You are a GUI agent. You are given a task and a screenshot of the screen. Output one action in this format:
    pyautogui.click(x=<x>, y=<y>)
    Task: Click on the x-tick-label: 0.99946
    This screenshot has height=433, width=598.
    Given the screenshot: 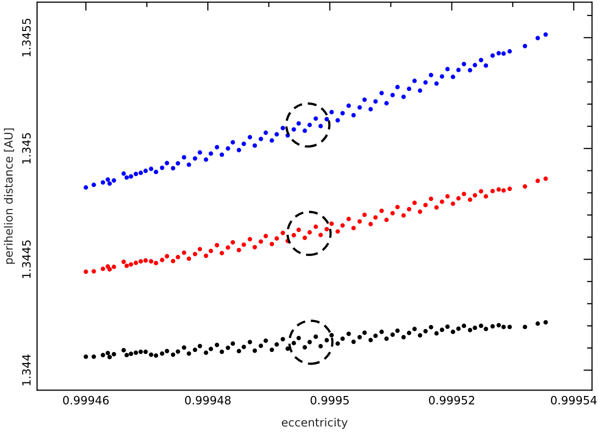 What is the action you would take?
    pyautogui.click(x=86, y=400)
    